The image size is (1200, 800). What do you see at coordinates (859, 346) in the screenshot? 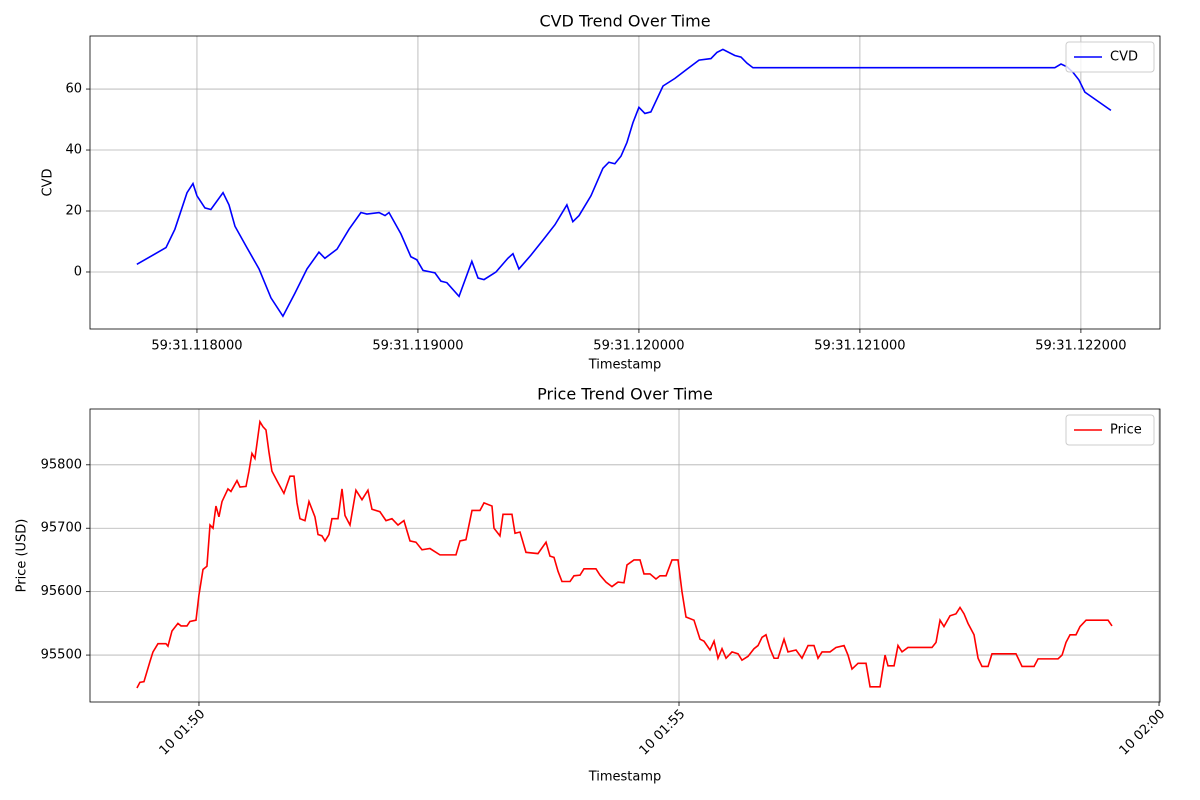
I see `x-tick-label: 59:31.121000` at bounding box center [859, 346].